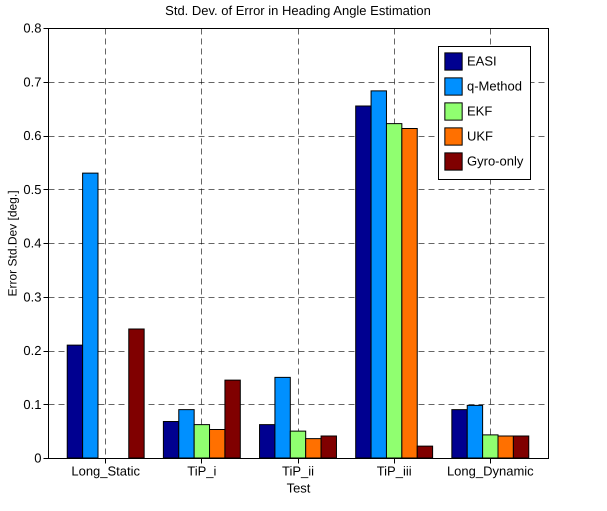 This screenshot has height=511, width=607. Describe the element at coordinates (32, 243) in the screenshot. I see `y-tick-label: 0.4` at that location.